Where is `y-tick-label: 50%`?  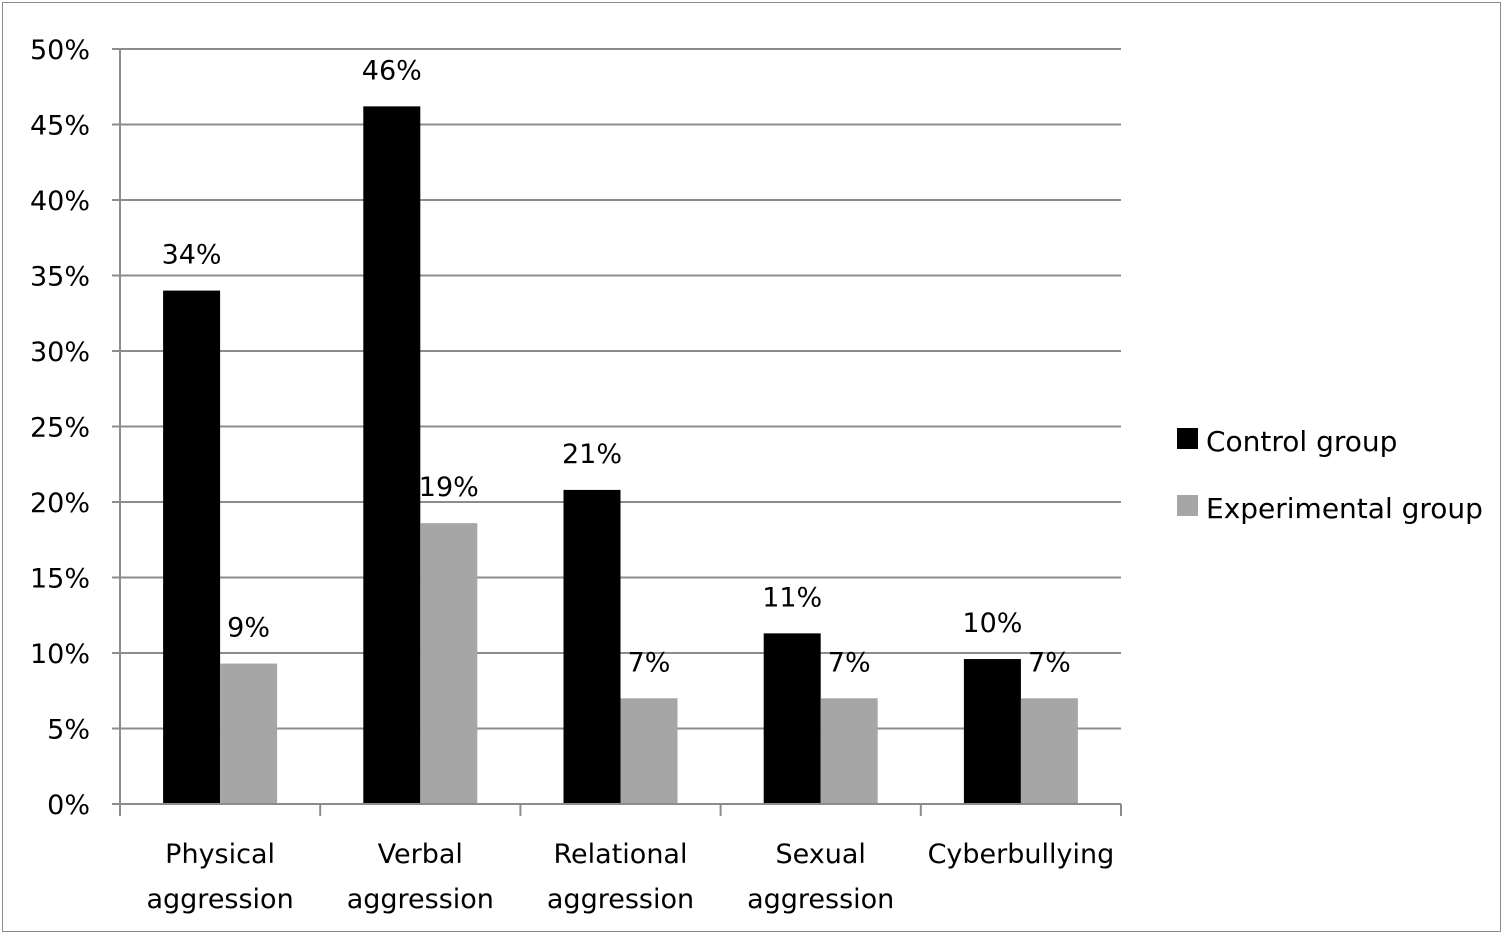
y-tick-label: 50% is located at coordinates (60, 50).